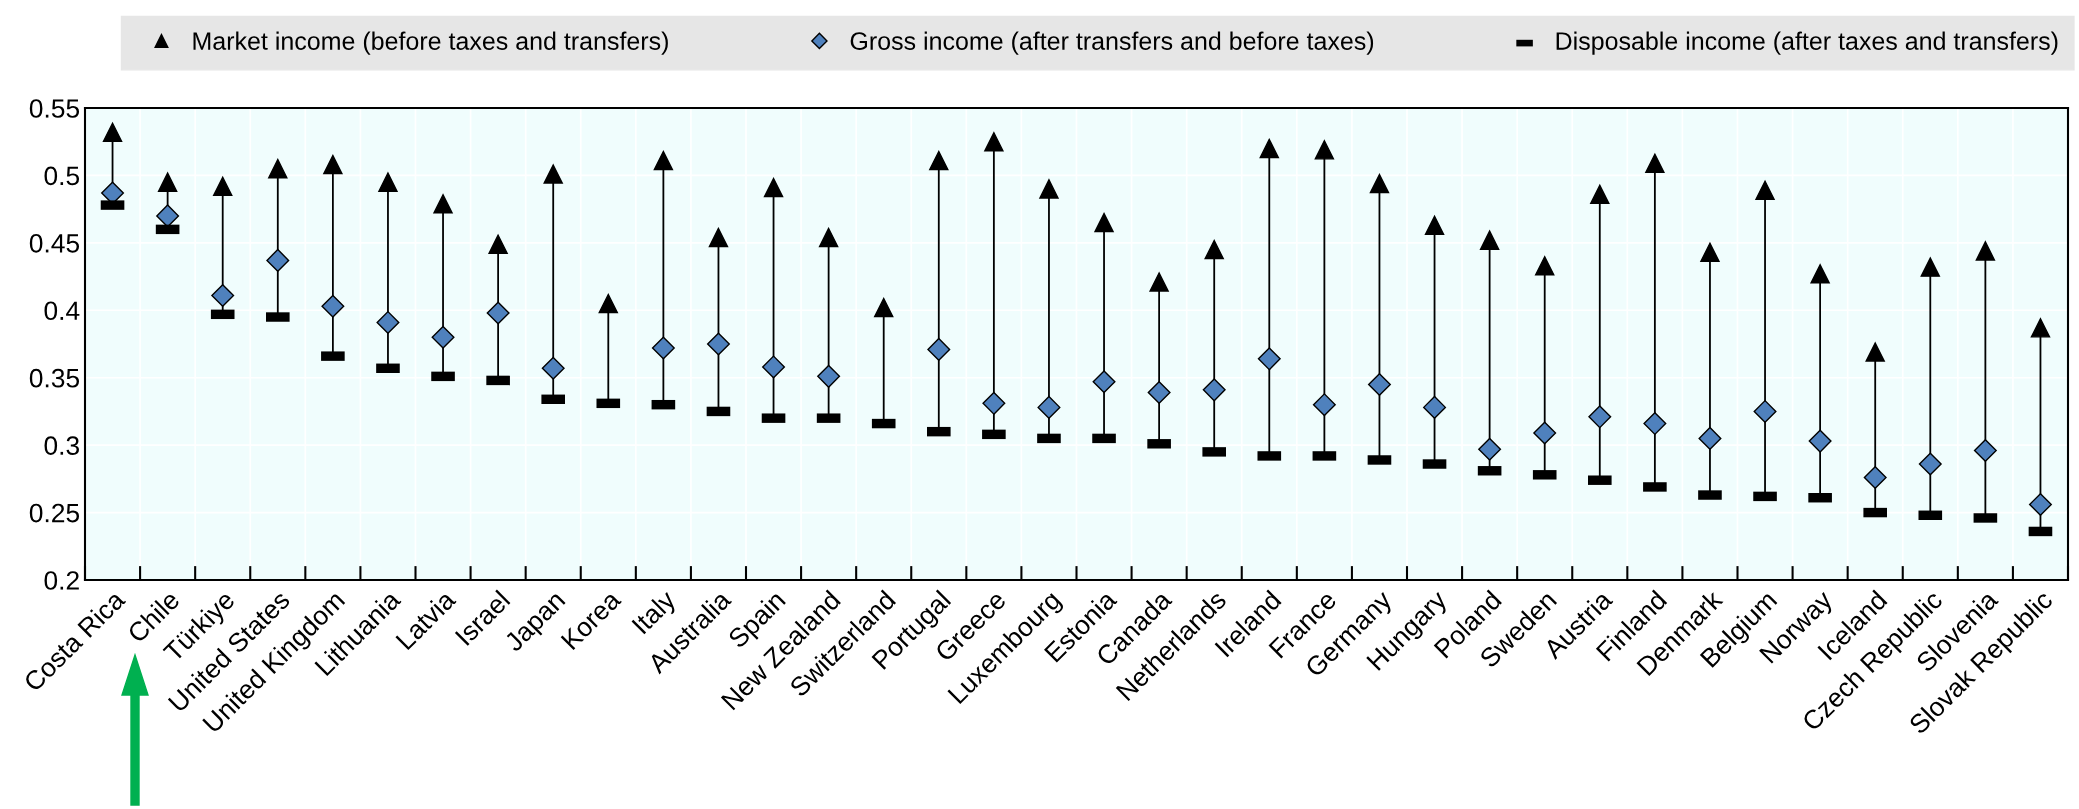  Describe the element at coordinates (1807, 43) in the screenshot. I see `legend-label: Disposable income (after taxes and transfers)` at that location.